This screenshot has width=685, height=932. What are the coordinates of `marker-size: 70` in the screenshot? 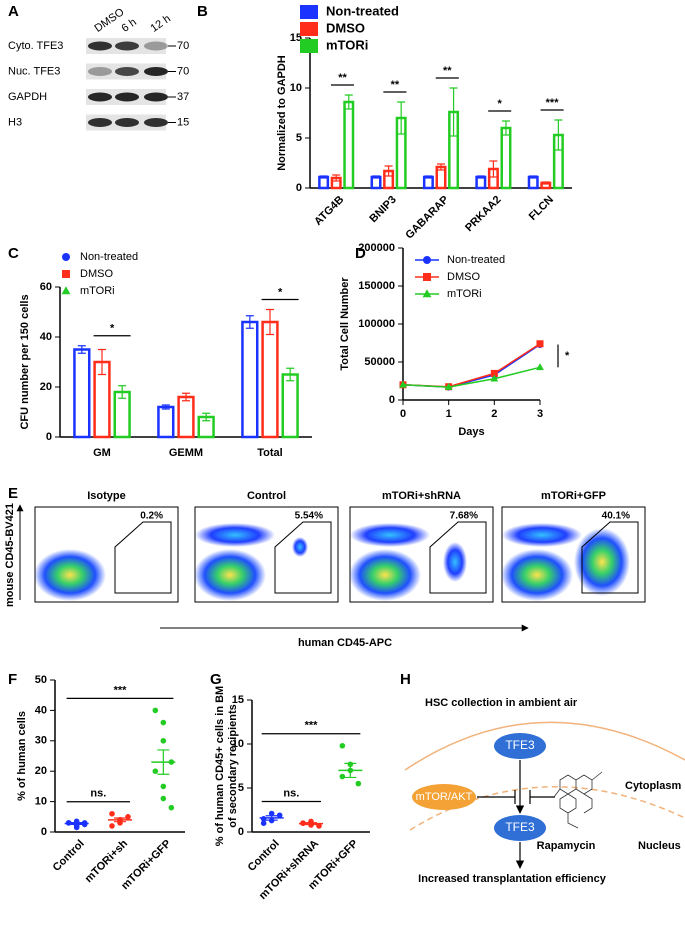 It's located at (183, 46).